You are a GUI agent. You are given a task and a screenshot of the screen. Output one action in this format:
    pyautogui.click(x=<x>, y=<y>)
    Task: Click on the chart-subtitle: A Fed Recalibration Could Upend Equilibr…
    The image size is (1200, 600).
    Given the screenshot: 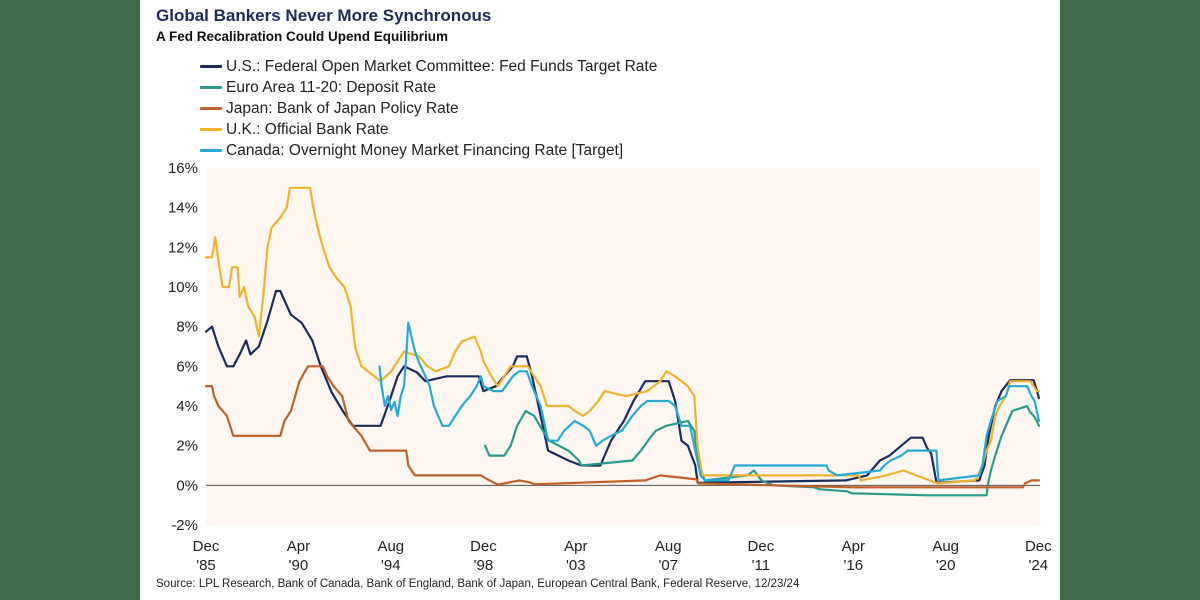 What is the action you would take?
    pyautogui.click(x=302, y=36)
    